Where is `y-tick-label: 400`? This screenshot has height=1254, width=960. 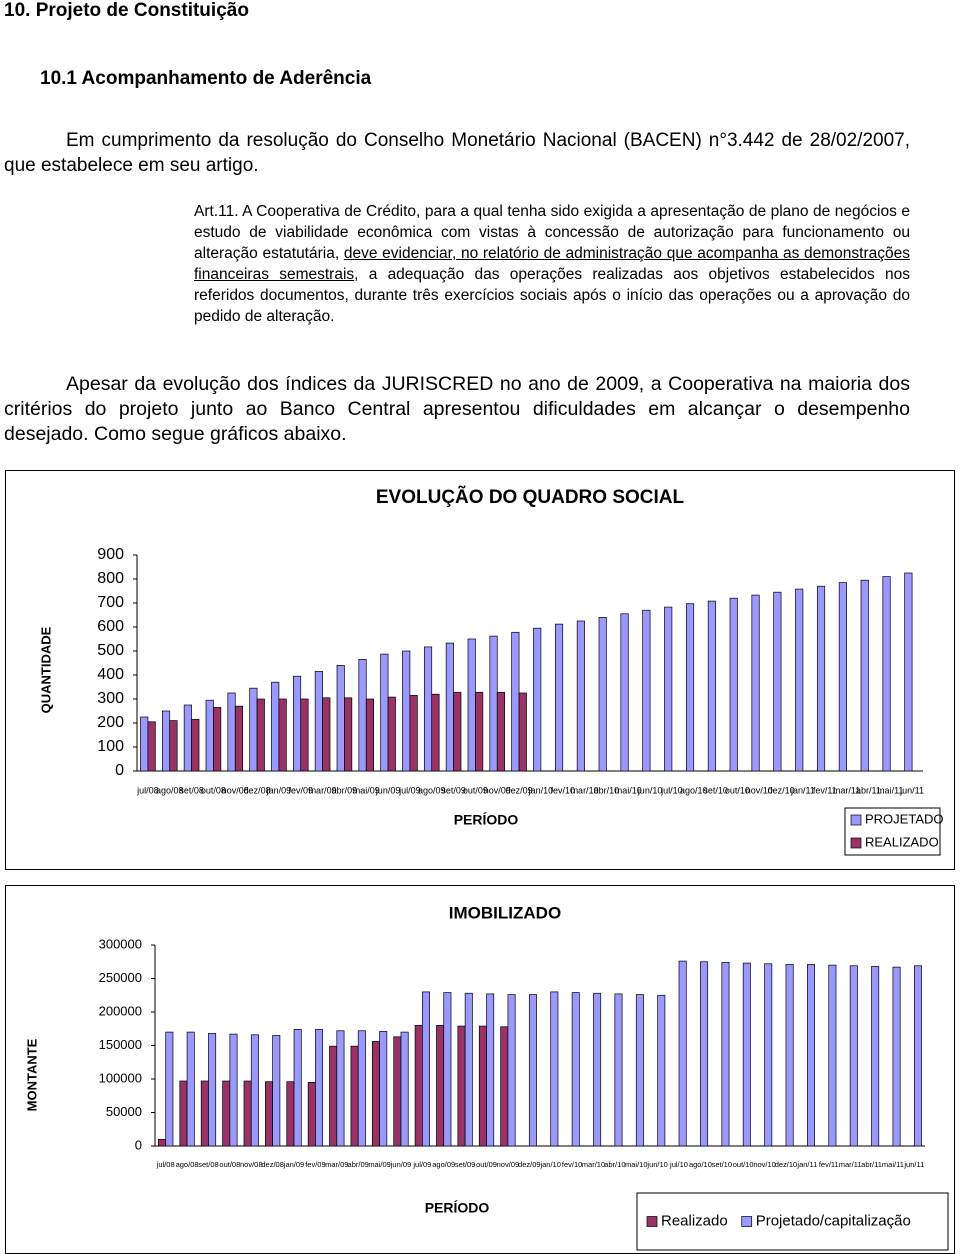 y-tick-label: 400 is located at coordinates (110, 674).